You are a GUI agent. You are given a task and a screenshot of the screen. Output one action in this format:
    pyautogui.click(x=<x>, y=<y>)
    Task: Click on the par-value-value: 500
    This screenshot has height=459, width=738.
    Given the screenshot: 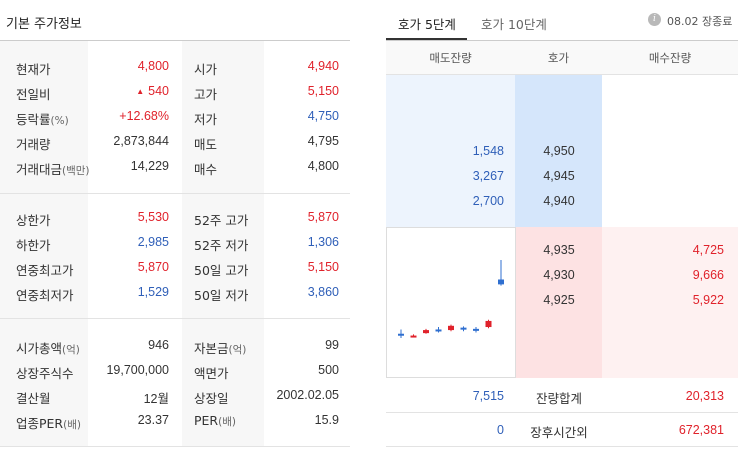 What is the action you would take?
    pyautogui.click(x=328, y=370)
    